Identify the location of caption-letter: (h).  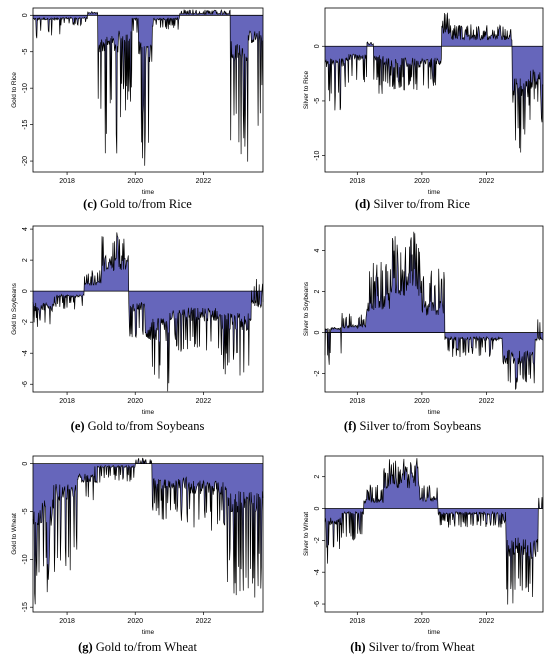
(358, 647).